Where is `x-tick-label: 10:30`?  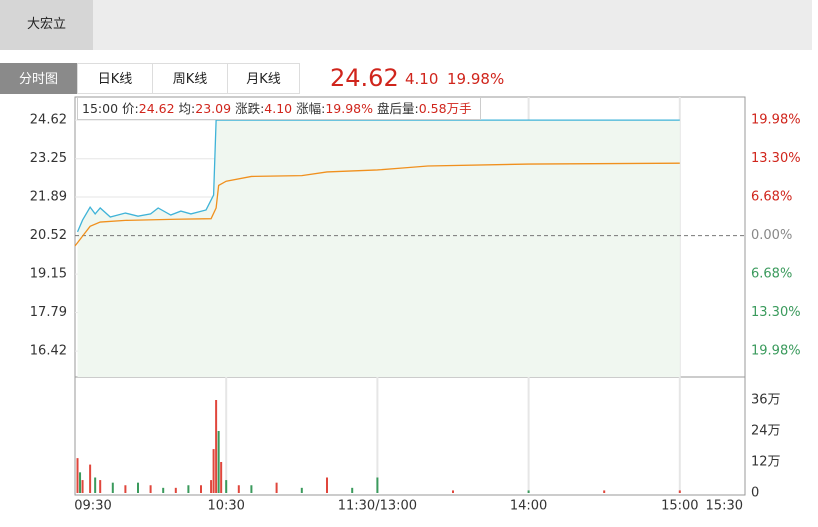
x-tick-label: 10:30 is located at coordinates (225, 506).